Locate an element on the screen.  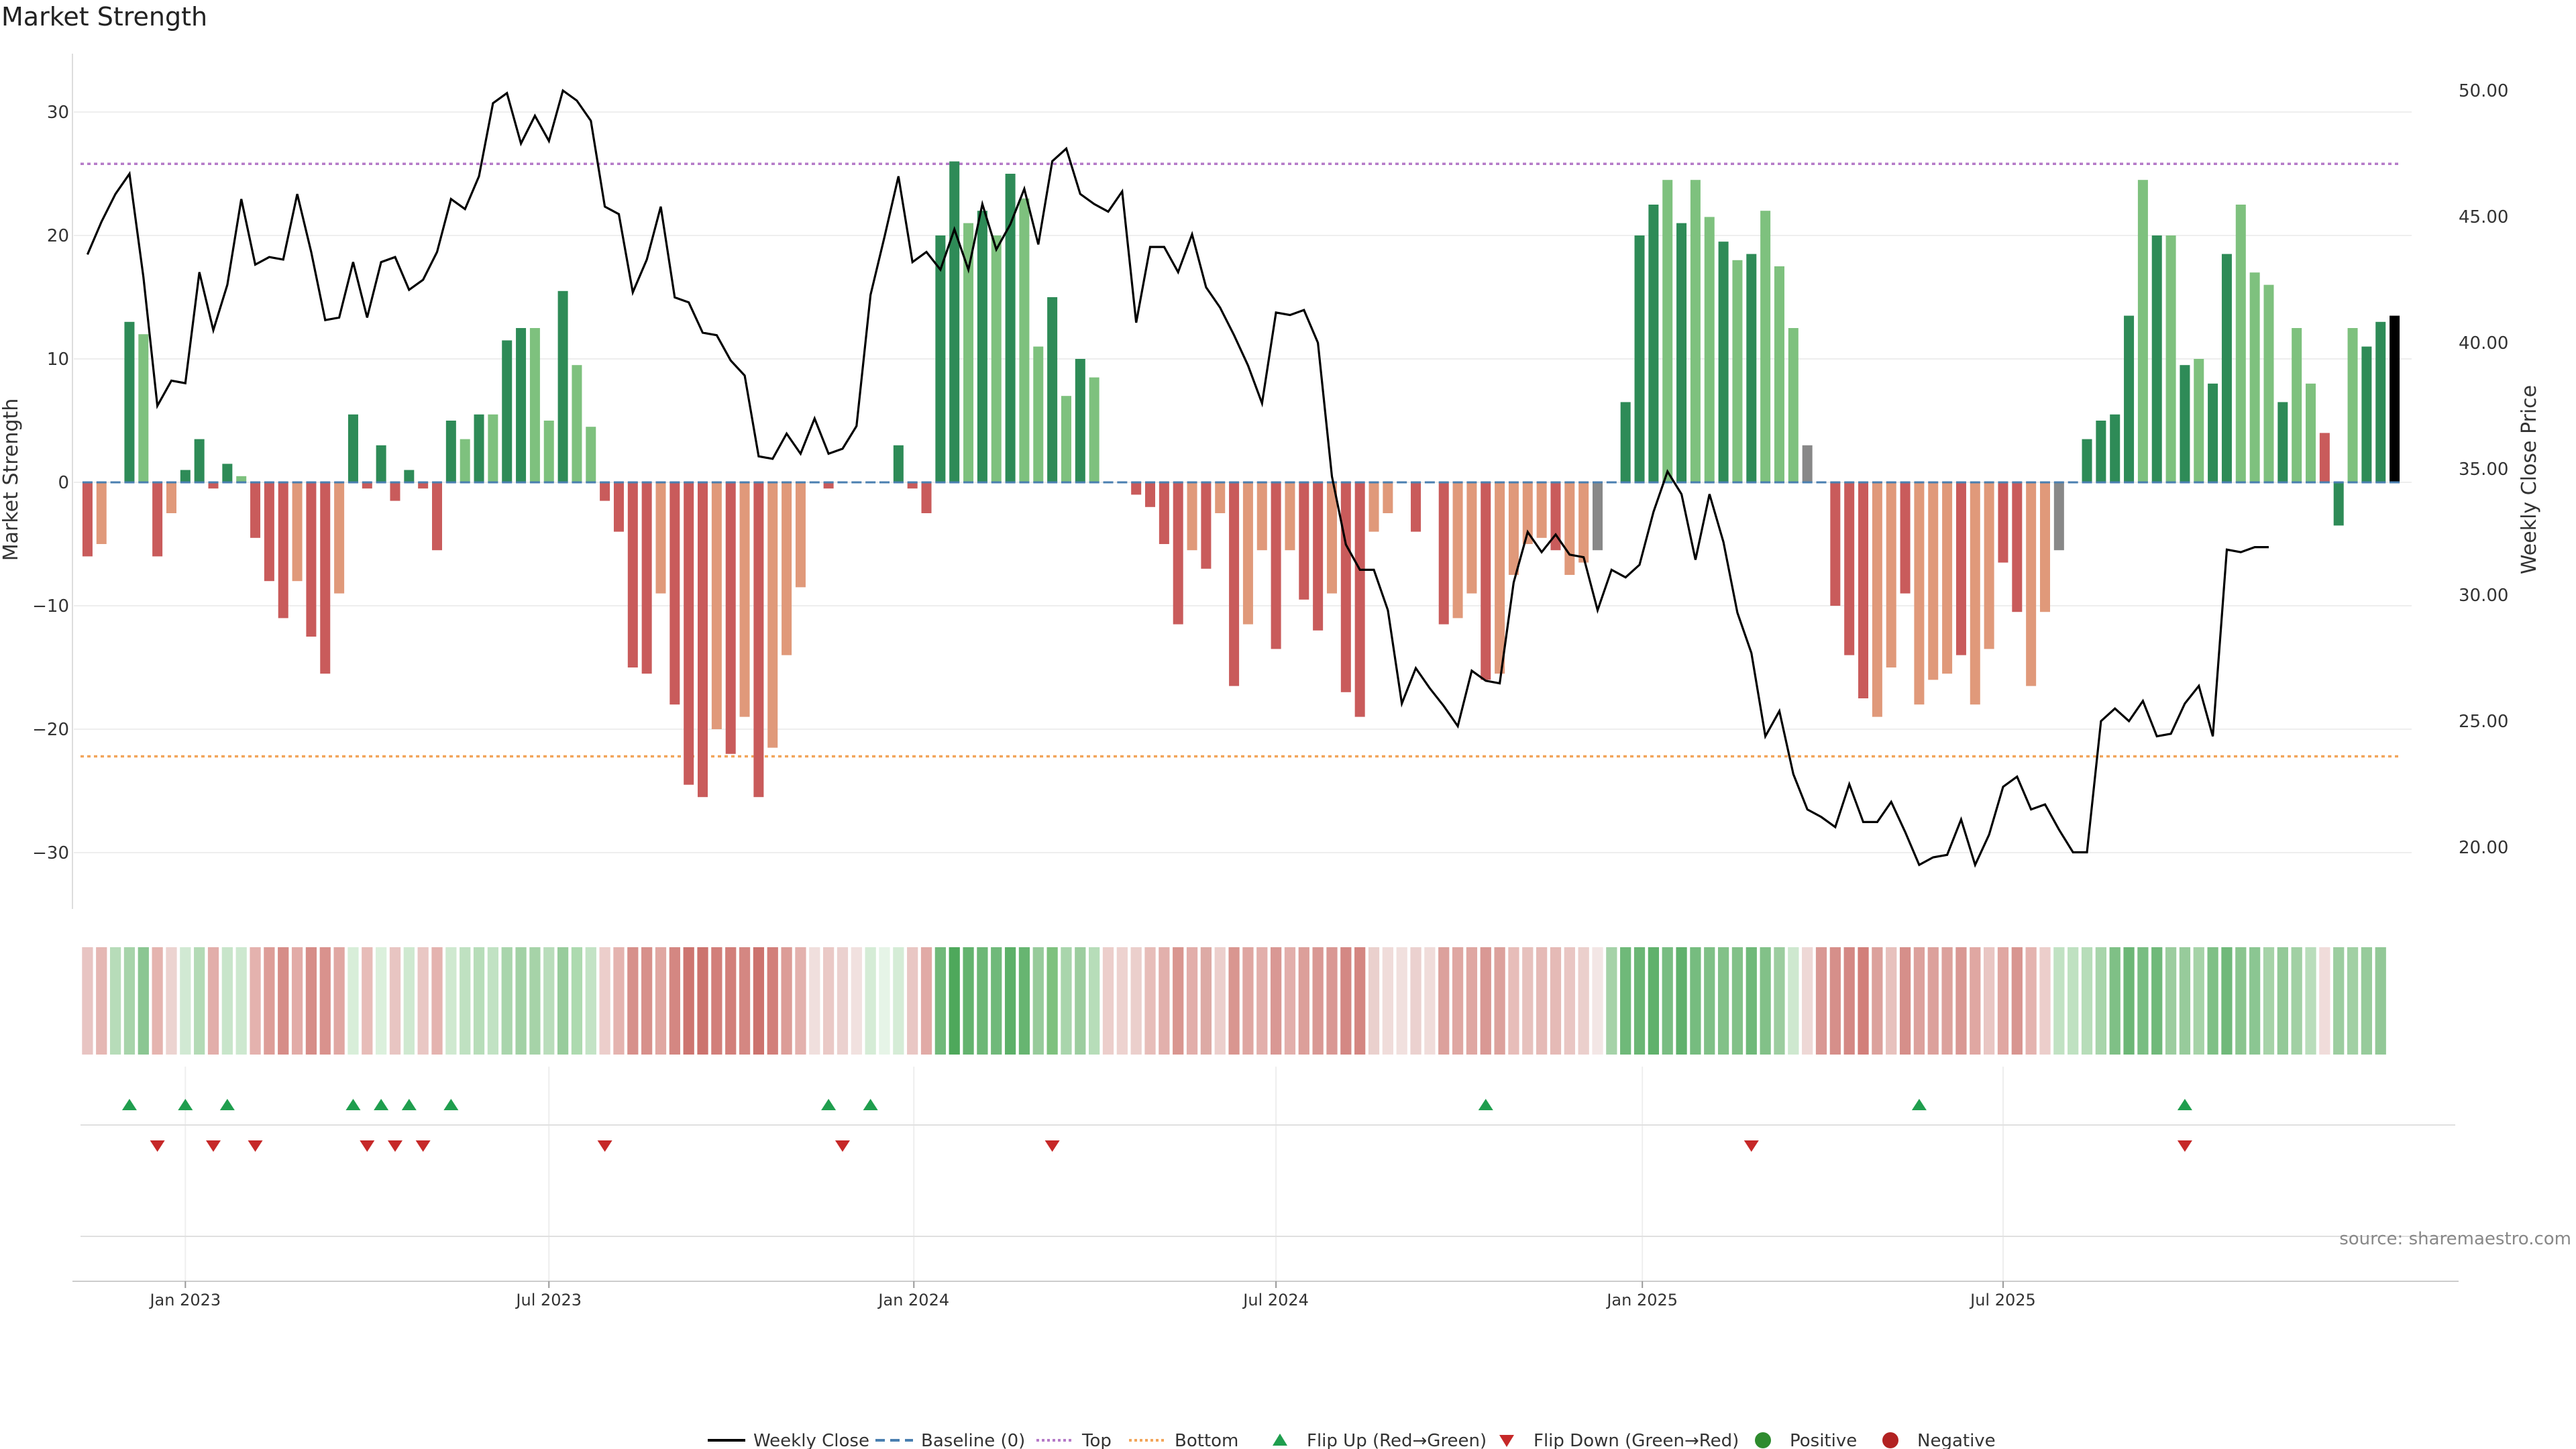
y-tick-label: 30 is located at coordinates (58, 113).